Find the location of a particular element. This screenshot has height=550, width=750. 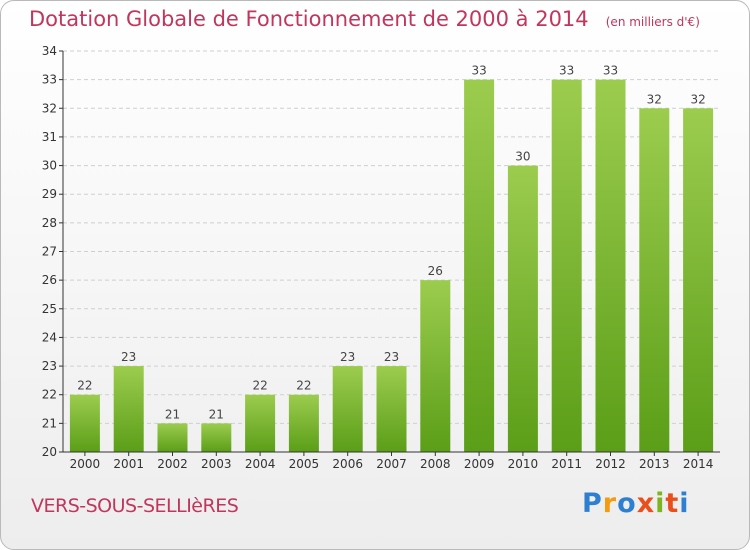

y-tick-labels: 20 21 22 23 24 25 26 27 28 29 30 31 32 33 34 is located at coordinates (49, 251).